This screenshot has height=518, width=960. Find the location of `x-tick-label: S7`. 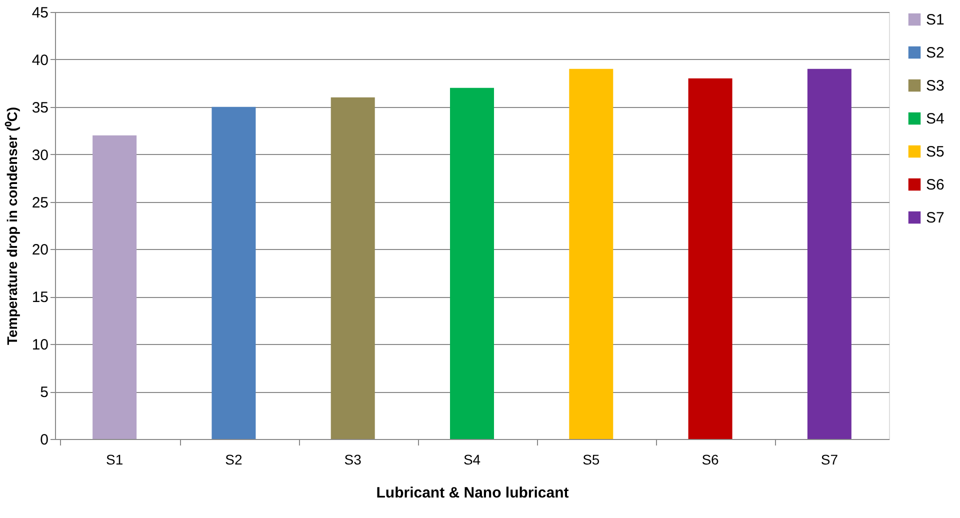

x-tick-label: S7 is located at coordinates (829, 460).